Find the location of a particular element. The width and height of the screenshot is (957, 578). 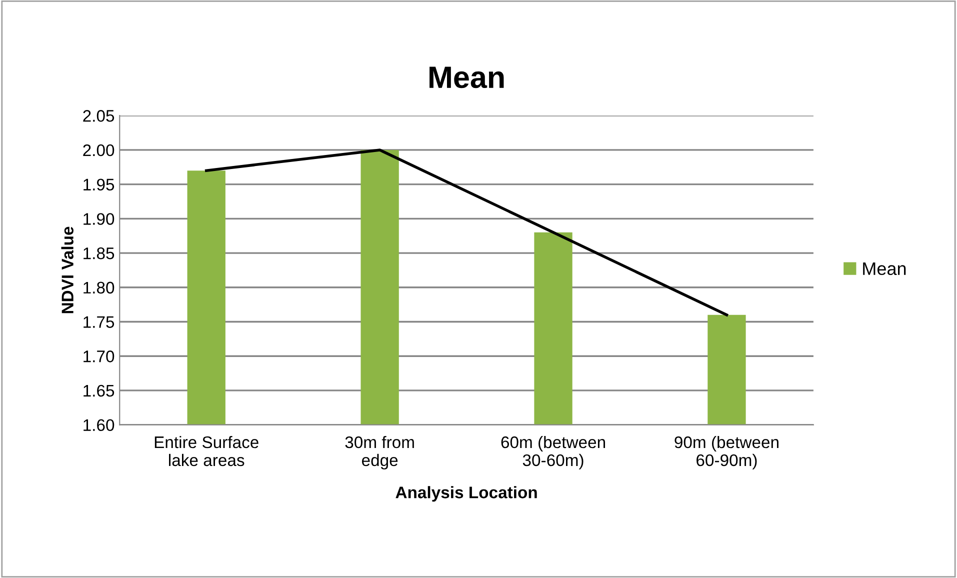

legend-label: Mean is located at coordinates (884, 269).